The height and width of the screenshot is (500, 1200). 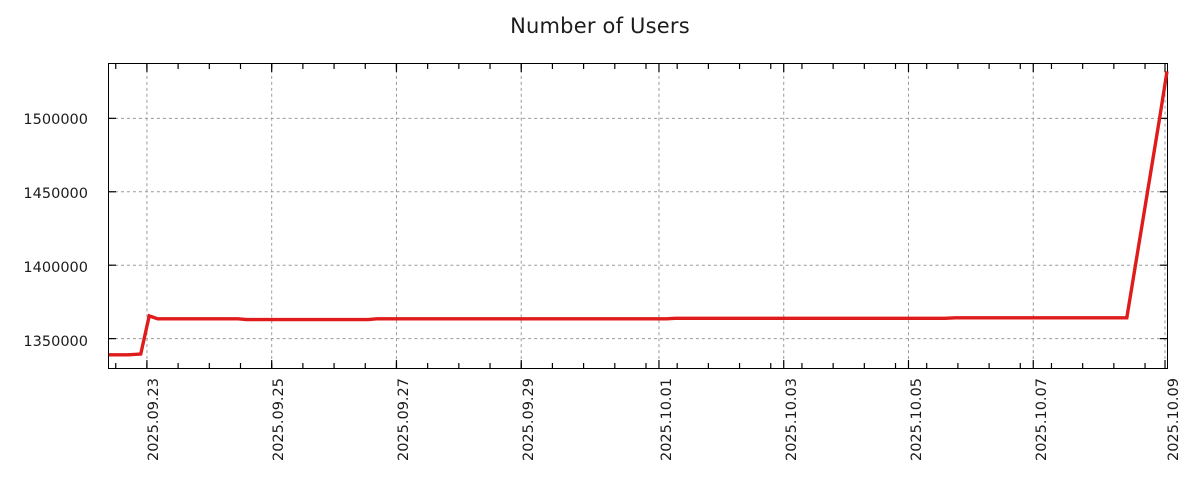 I want to click on x-tick-label: 2025.09.27, so click(x=404, y=420).